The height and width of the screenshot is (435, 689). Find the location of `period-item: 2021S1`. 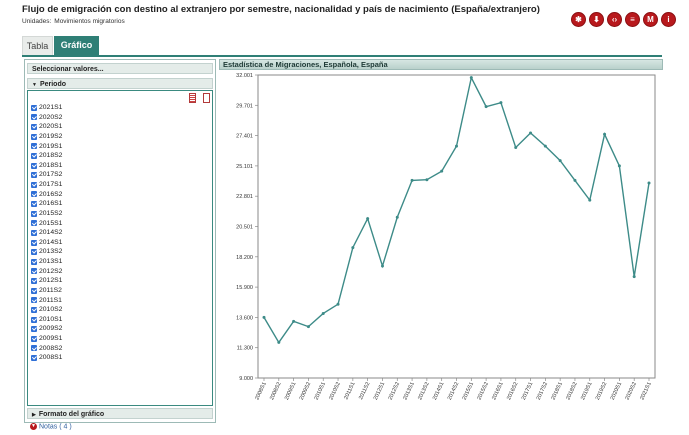

period-item: 2021S1 is located at coordinates (91, 108).